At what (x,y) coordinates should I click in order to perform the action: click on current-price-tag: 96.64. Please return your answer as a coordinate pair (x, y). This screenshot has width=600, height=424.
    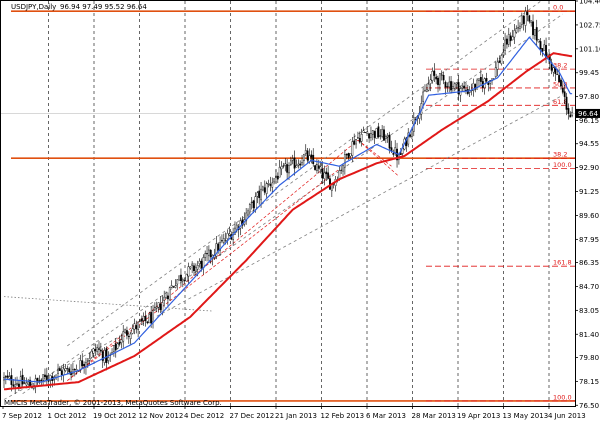
    Looking at the image, I should click on (588, 113).